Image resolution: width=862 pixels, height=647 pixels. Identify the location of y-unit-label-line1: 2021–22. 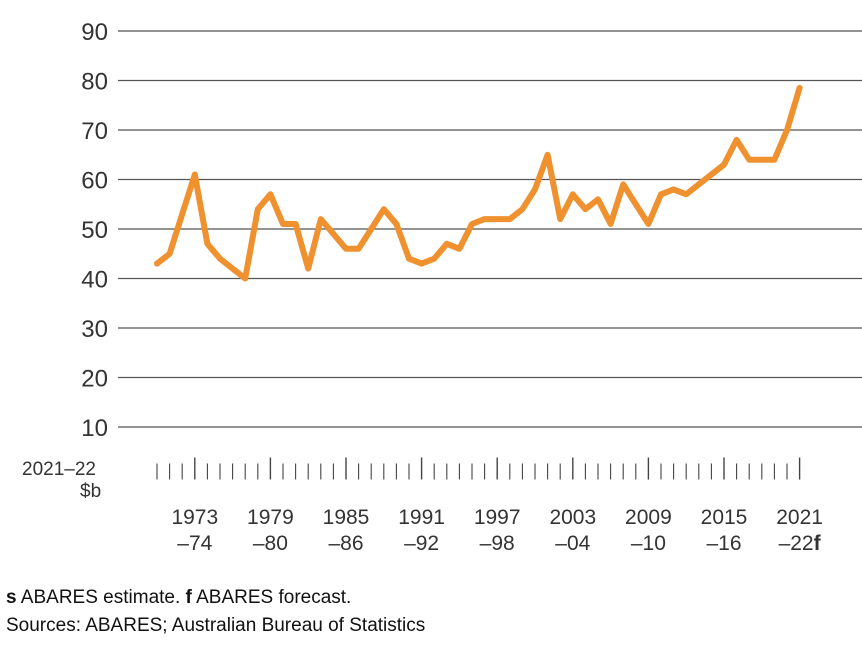
(59, 469).